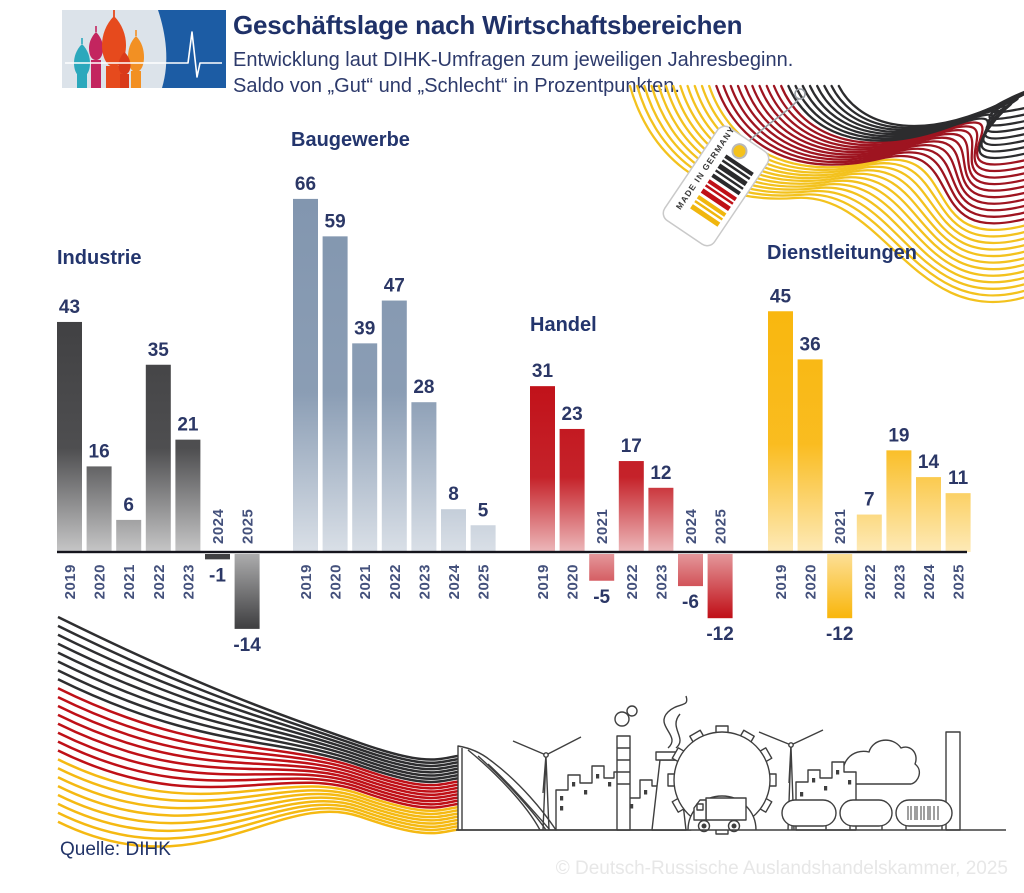  What do you see at coordinates (881, 762) in the screenshot?
I see `cloud-icon` at bounding box center [881, 762].